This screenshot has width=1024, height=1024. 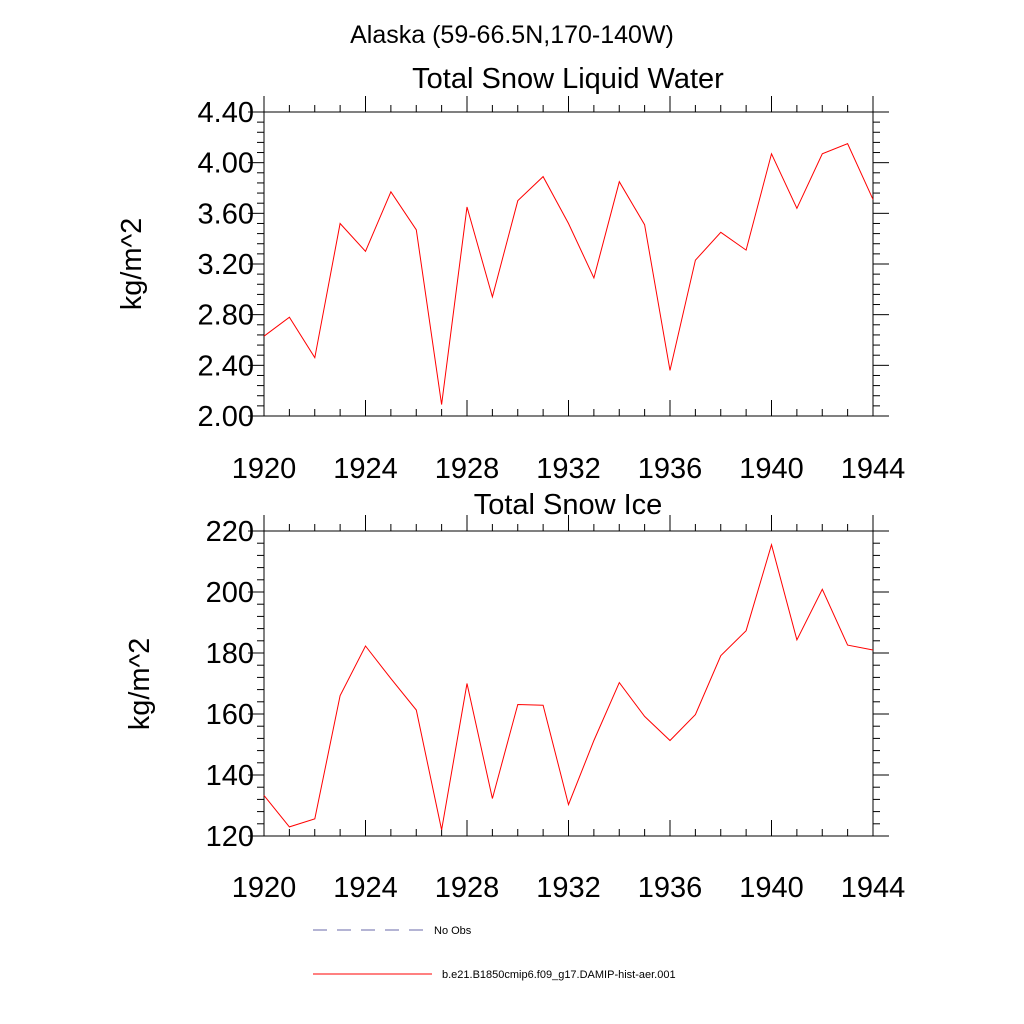 What do you see at coordinates (230, 715) in the screenshot?
I see `y-tick-label: 160` at bounding box center [230, 715].